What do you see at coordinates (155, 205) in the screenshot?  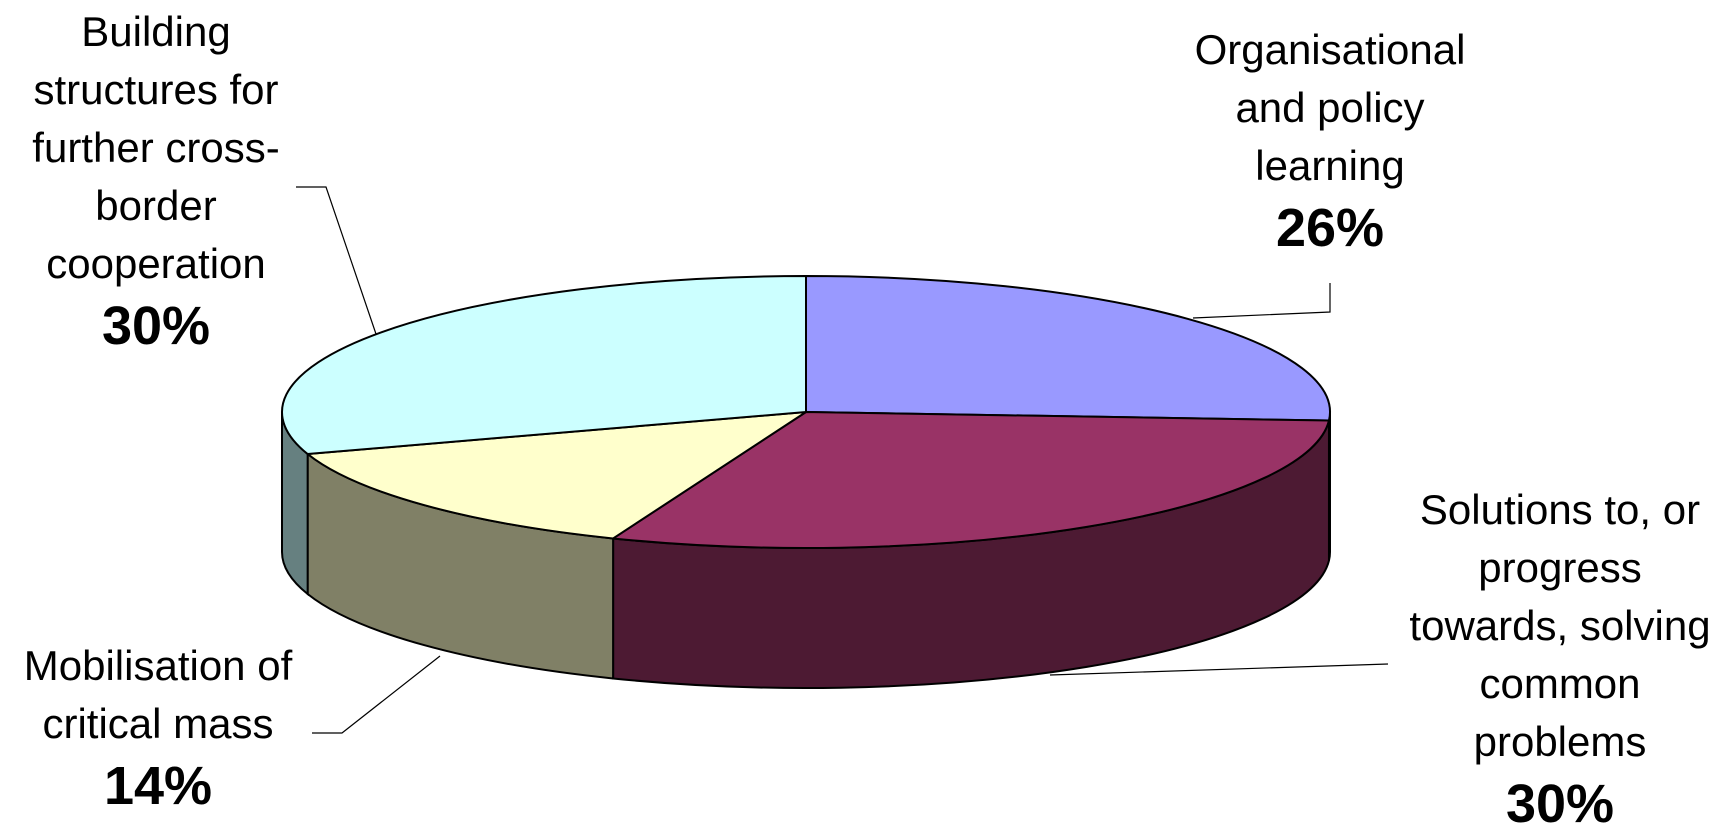 I see `slice-label-line: border` at bounding box center [155, 205].